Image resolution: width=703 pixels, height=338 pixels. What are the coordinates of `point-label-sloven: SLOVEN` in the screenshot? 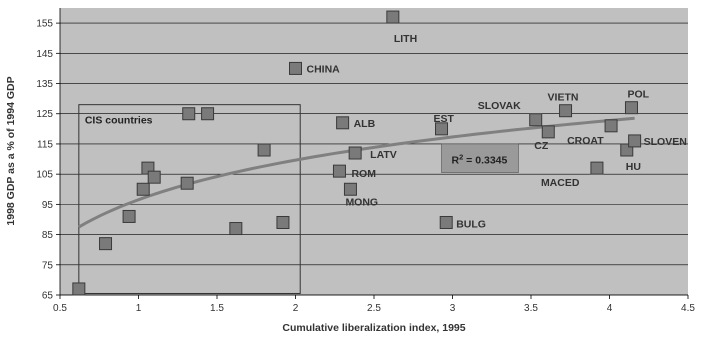 It's located at (665, 142).